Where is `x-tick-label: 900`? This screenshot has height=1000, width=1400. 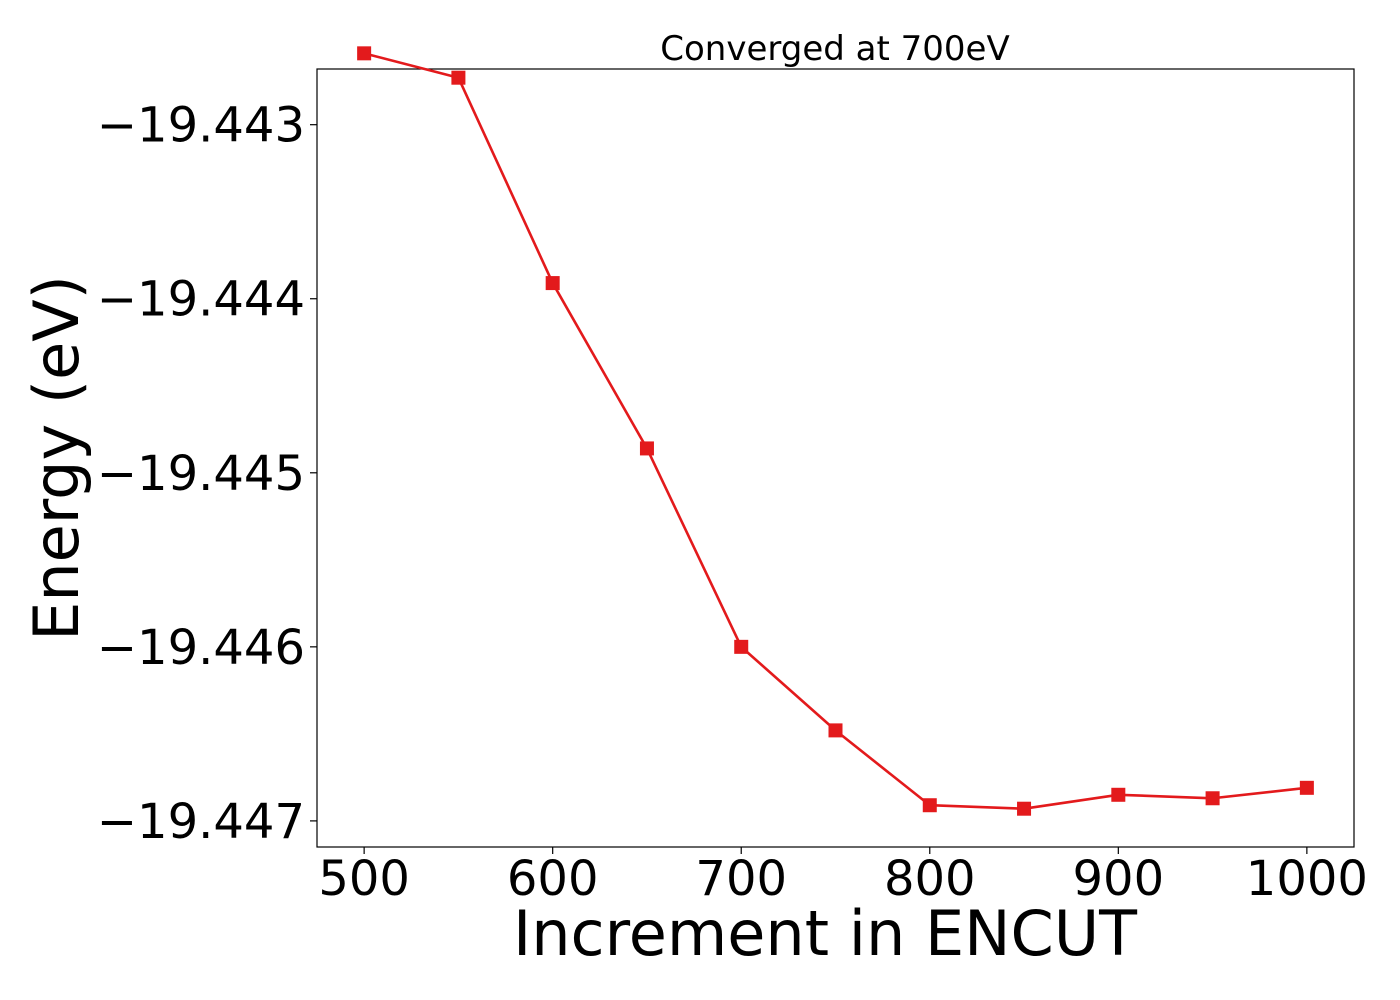 x-tick-label: 900 is located at coordinates (1119, 879).